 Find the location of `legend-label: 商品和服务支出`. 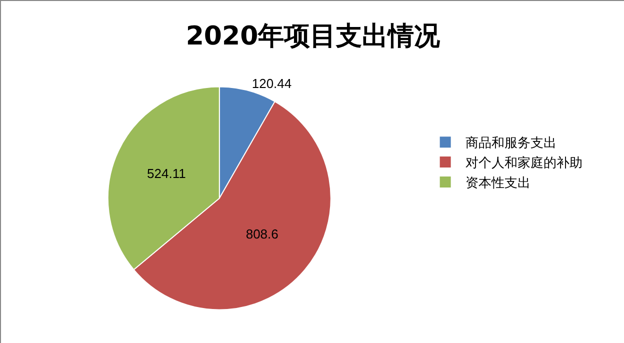

legend-label: 商品和服务支出 is located at coordinates (510, 144).